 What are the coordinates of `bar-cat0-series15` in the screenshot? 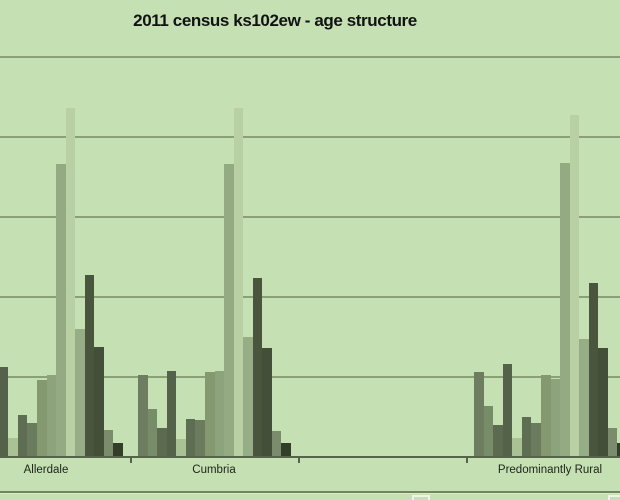 It's located at (108, 443).